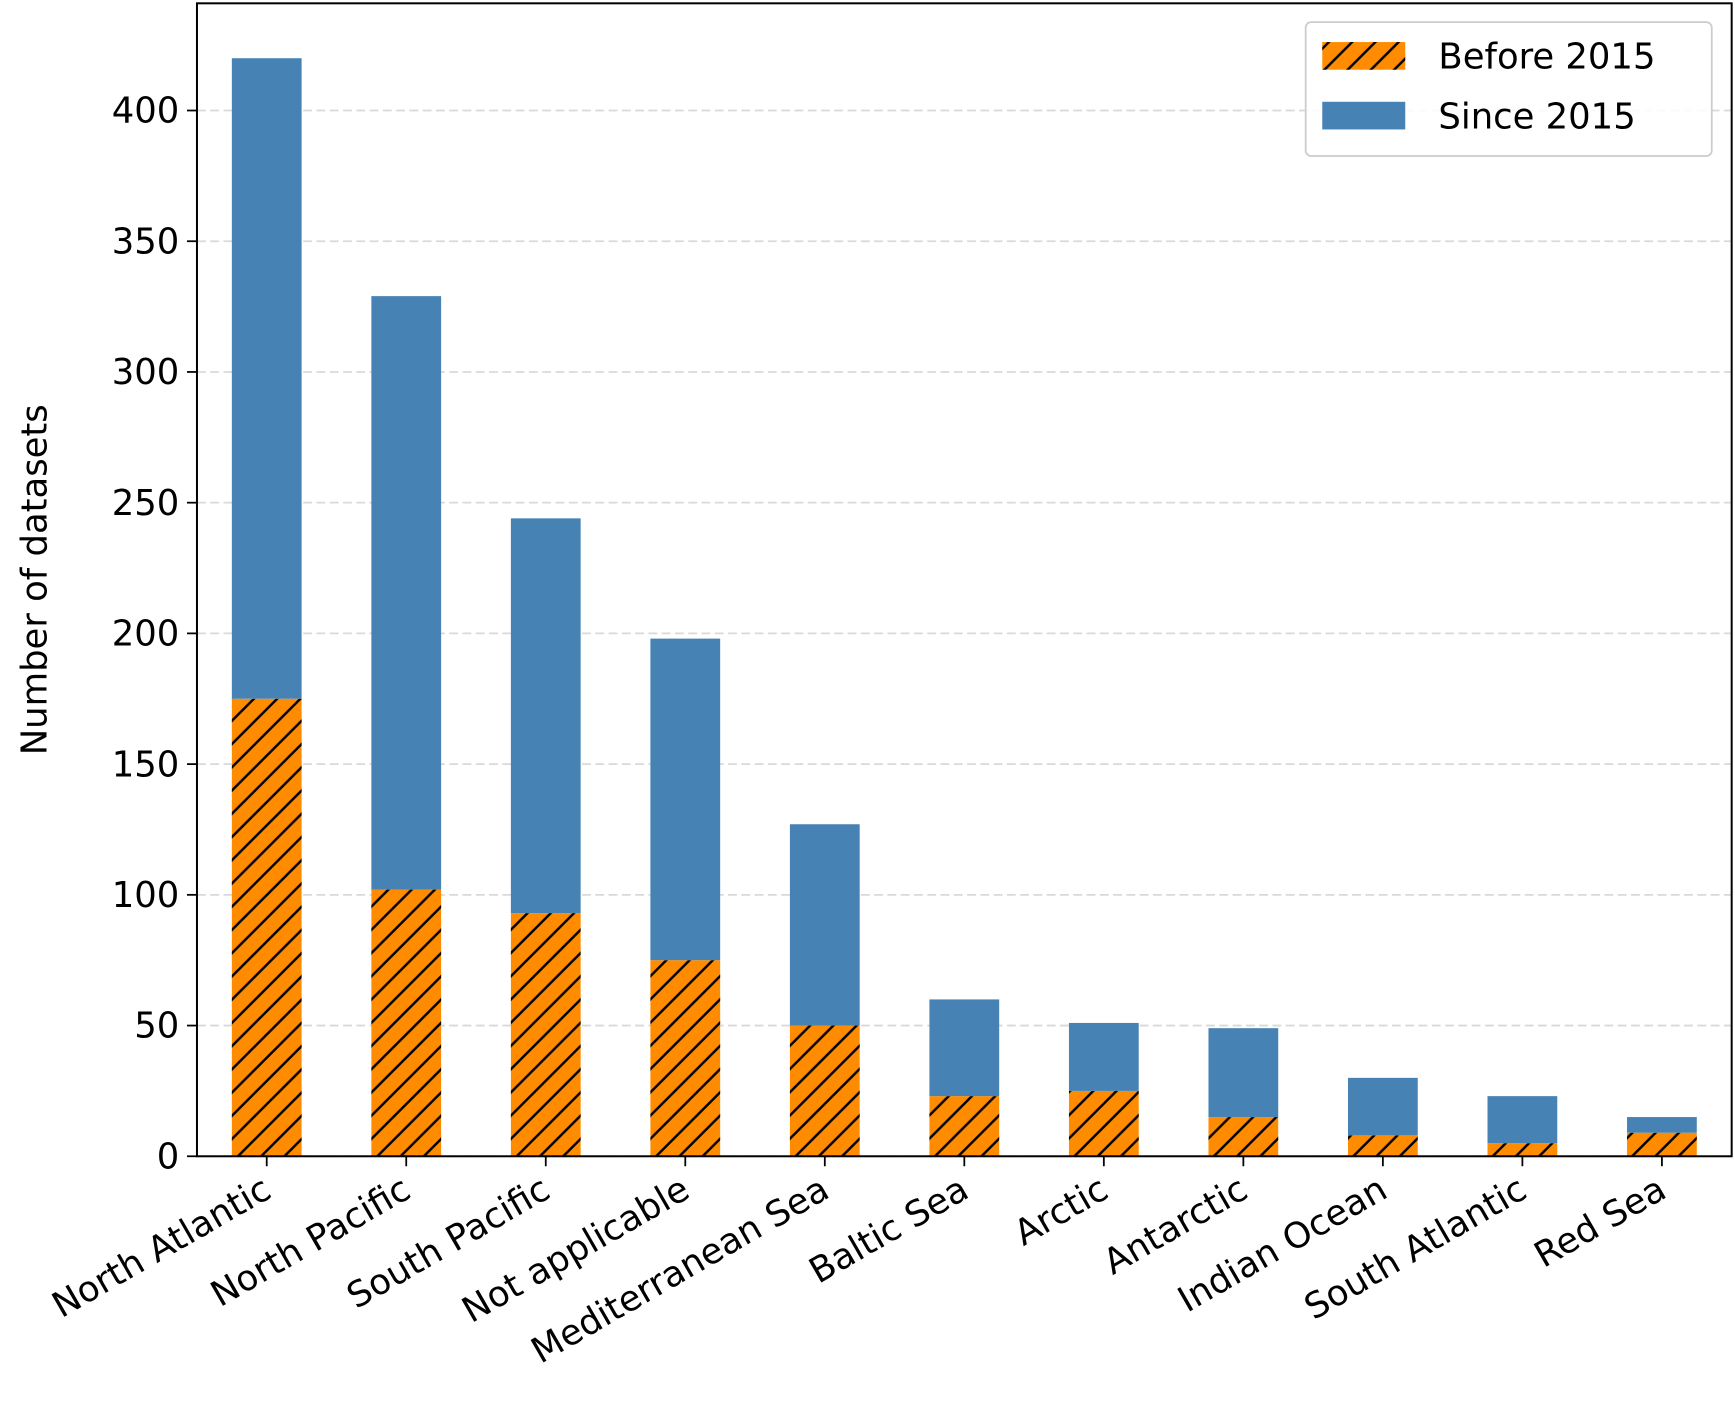  Describe the element at coordinates (146, 764) in the screenshot. I see `y-tick-label: 150` at that location.